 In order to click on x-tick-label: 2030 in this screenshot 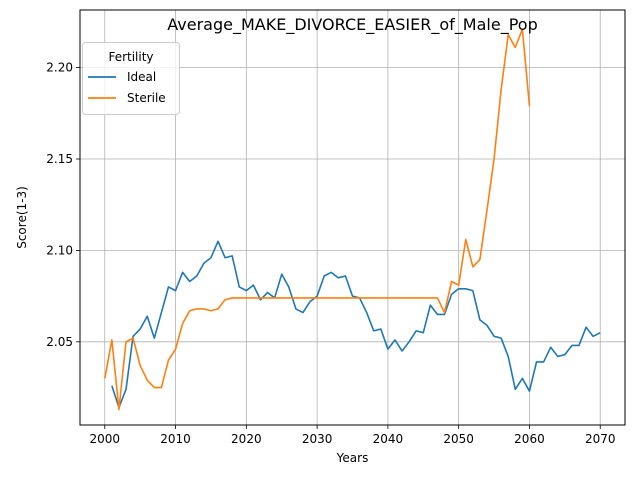, I will do `click(317, 439)`.